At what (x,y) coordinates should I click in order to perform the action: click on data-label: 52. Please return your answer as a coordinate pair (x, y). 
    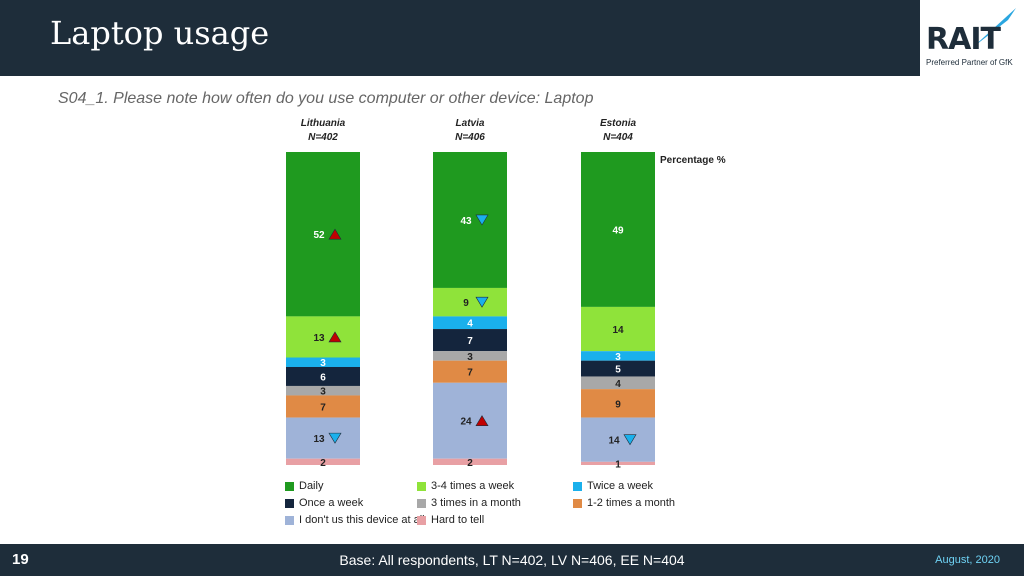
    Looking at the image, I should click on (319, 235).